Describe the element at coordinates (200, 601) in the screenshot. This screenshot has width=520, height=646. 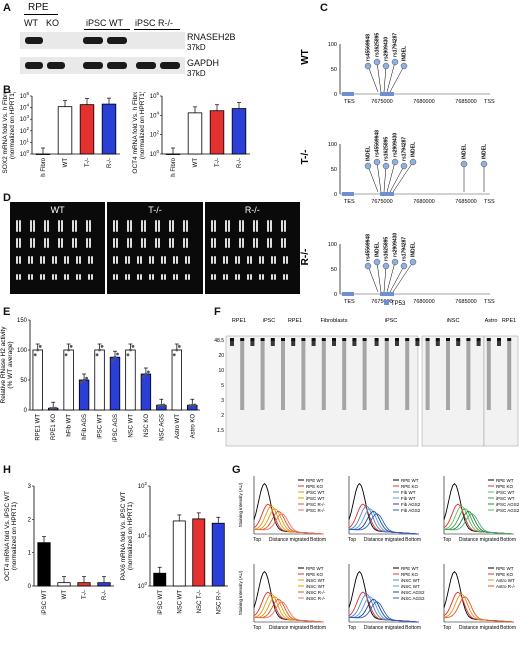
I see `category-label: NSC T-/-` at that location.